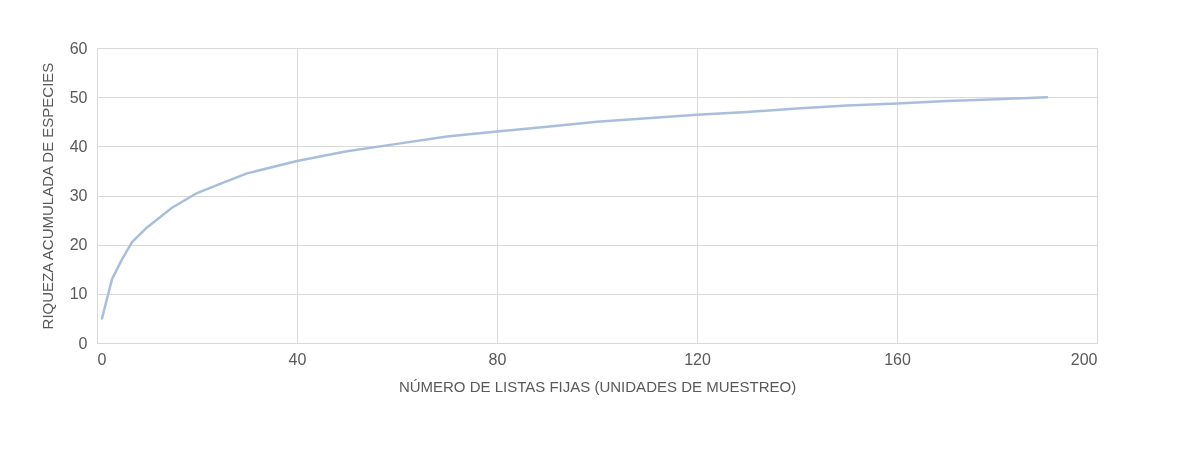  What do you see at coordinates (78, 294) in the screenshot?
I see `y-tick-label: 10` at bounding box center [78, 294].